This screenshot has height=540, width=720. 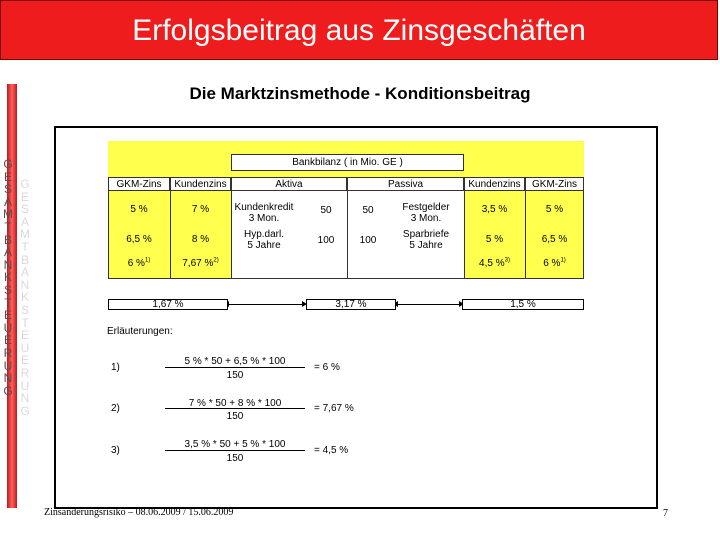 What do you see at coordinates (494, 263) in the screenshot?
I see `right-kunden-cell: 4,5 %3)` at bounding box center [494, 263].